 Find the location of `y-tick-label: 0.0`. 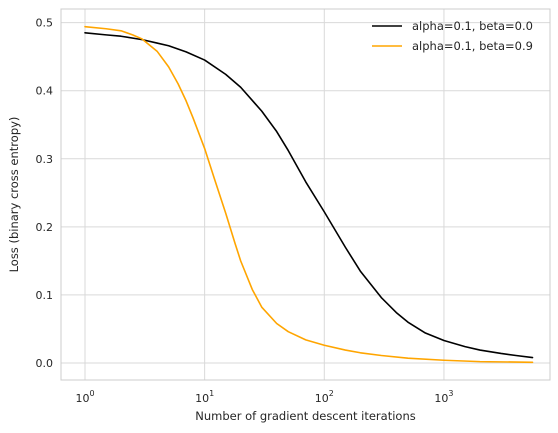

y-tick-label: 0.0 is located at coordinates (45, 363).